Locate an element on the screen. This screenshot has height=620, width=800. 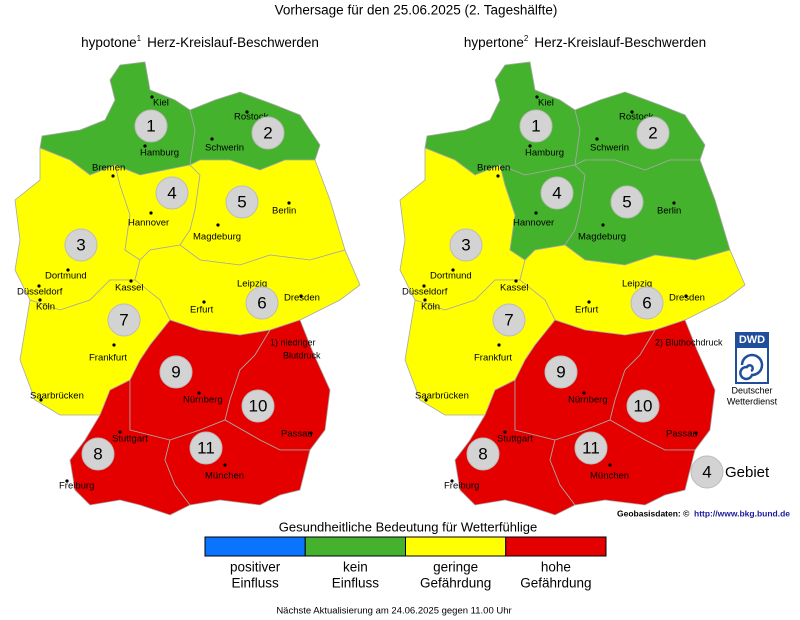
legend-label: hohe is located at coordinates (556, 567).